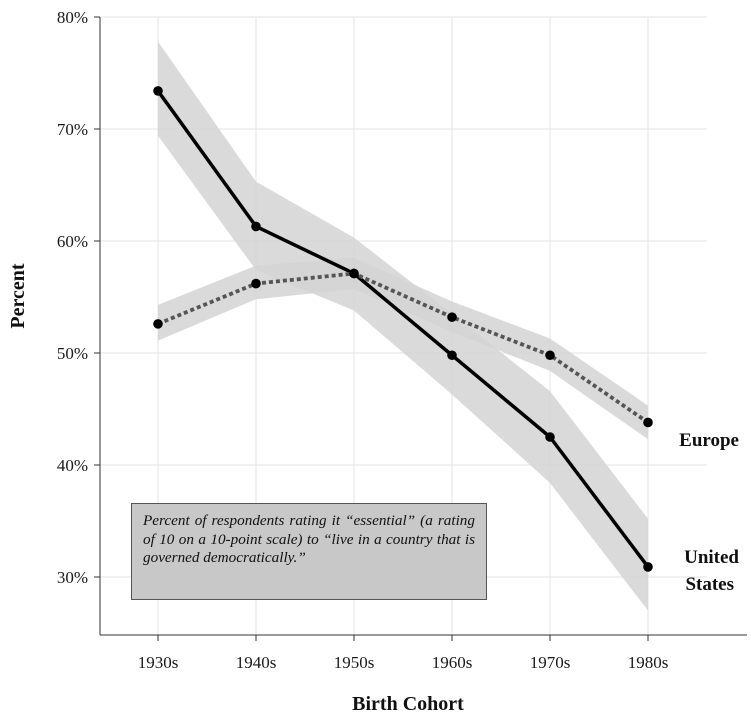 The image size is (751, 714). Describe the element at coordinates (648, 662) in the screenshot. I see `x-tick-label: 1980s` at that location.